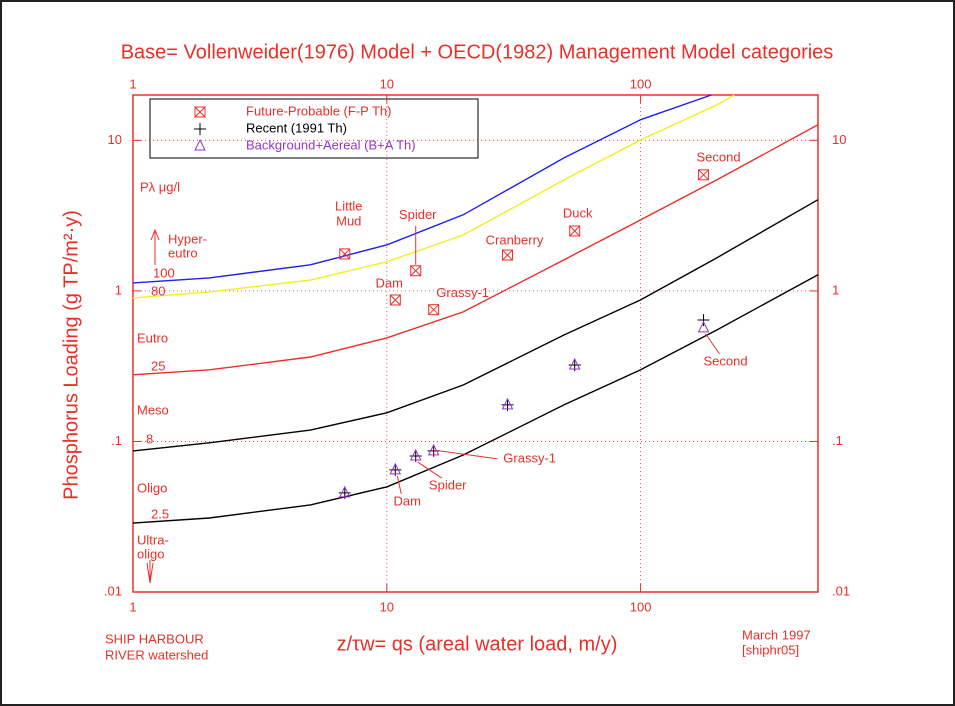 The image size is (955, 706). I want to click on y-axis-label: Phosphorus Loading (g TP/m²·y), so click(71, 355).